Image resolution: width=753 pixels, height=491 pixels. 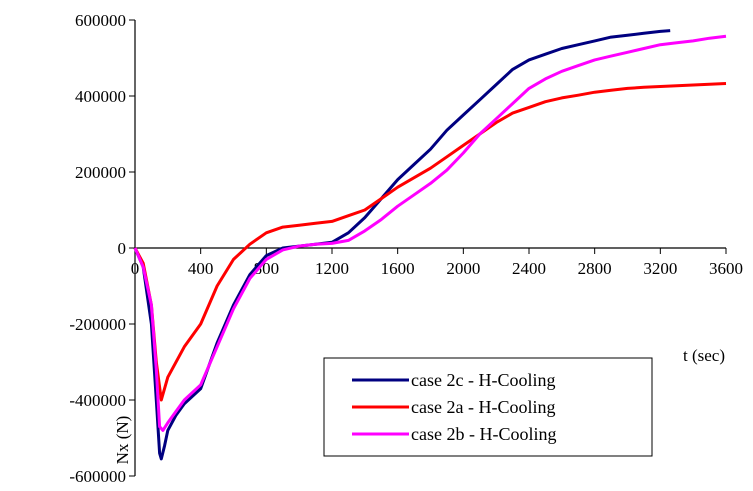 What do you see at coordinates (100, 172) in the screenshot?
I see `y-tick-label: 200000` at bounding box center [100, 172].